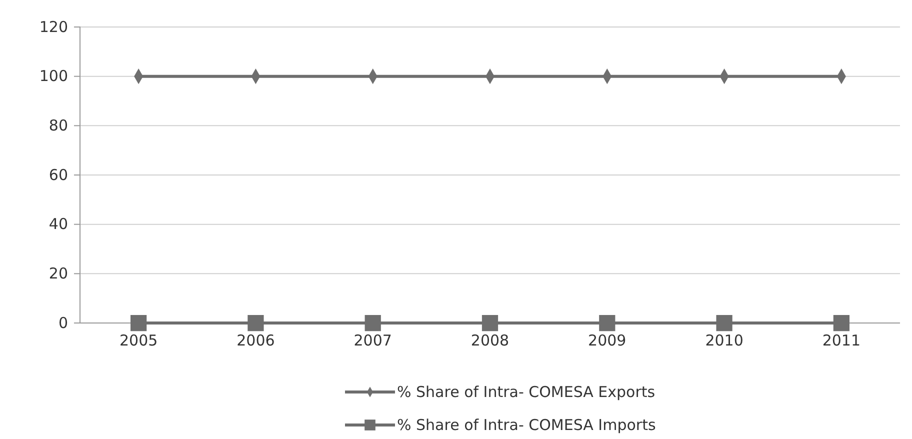  What do you see at coordinates (58, 125) in the screenshot?
I see `y-tick-label: 80` at bounding box center [58, 125].